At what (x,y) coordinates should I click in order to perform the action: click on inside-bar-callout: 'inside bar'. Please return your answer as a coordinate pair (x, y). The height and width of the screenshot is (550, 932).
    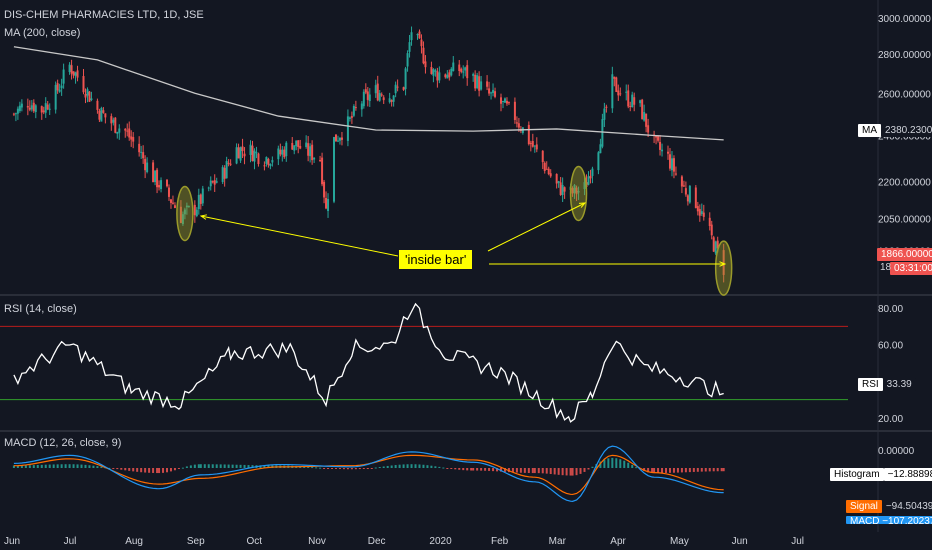
    Looking at the image, I should click on (436, 259).